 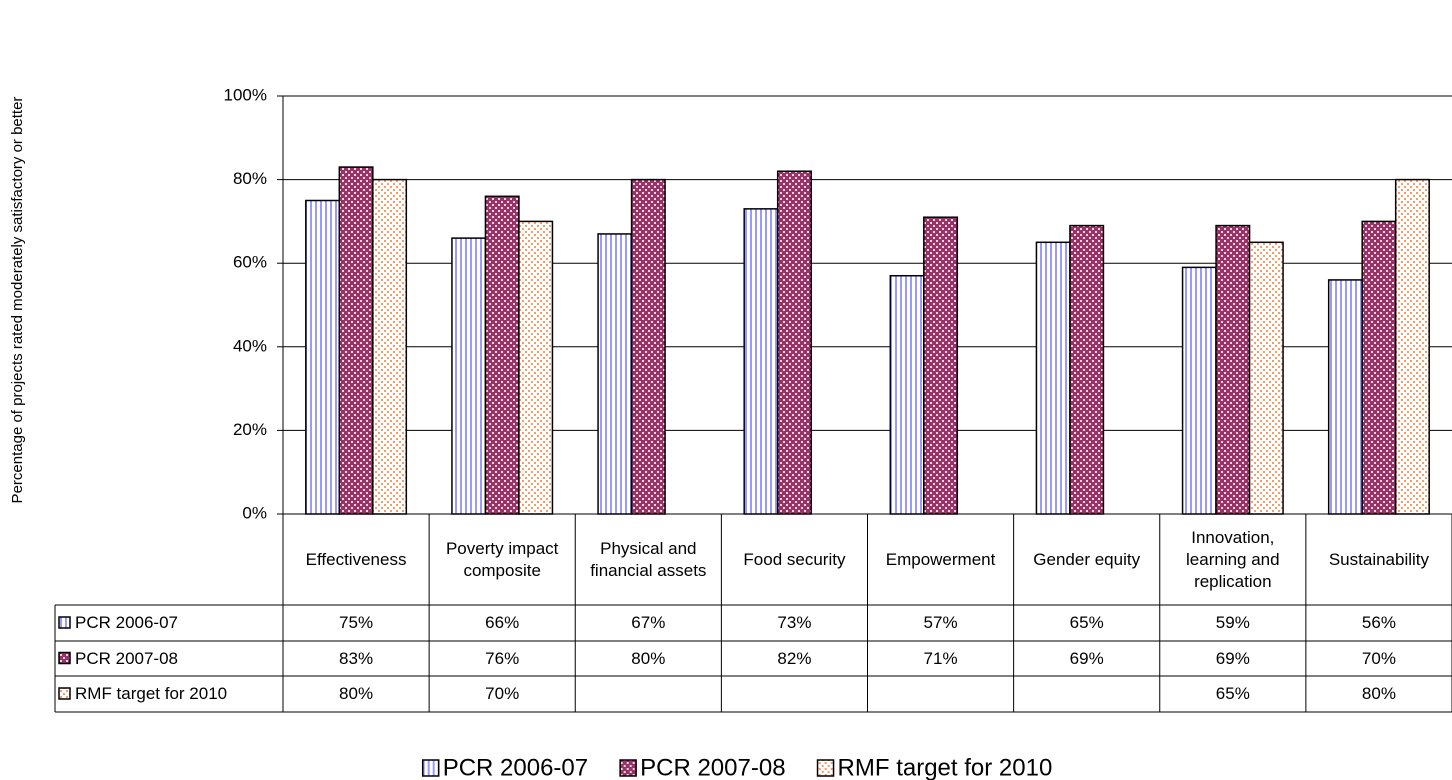 What do you see at coordinates (250, 262) in the screenshot?
I see `y-tick-label: 60%` at bounding box center [250, 262].